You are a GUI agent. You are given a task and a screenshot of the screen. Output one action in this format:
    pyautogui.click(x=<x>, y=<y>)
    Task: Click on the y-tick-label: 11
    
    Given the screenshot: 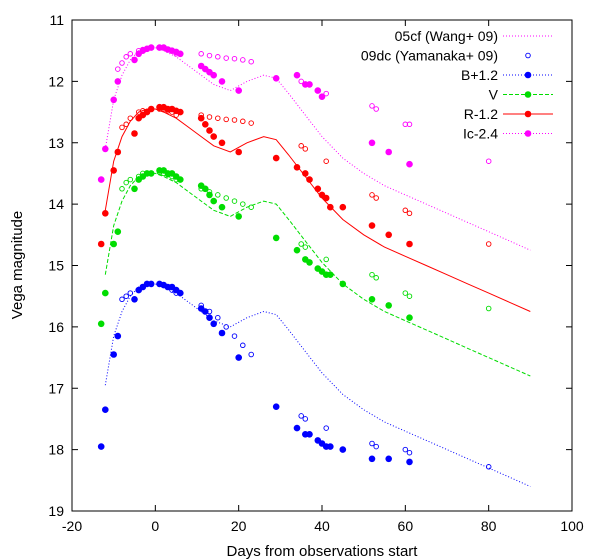 What is the action you would take?
    pyautogui.click(x=56, y=20)
    